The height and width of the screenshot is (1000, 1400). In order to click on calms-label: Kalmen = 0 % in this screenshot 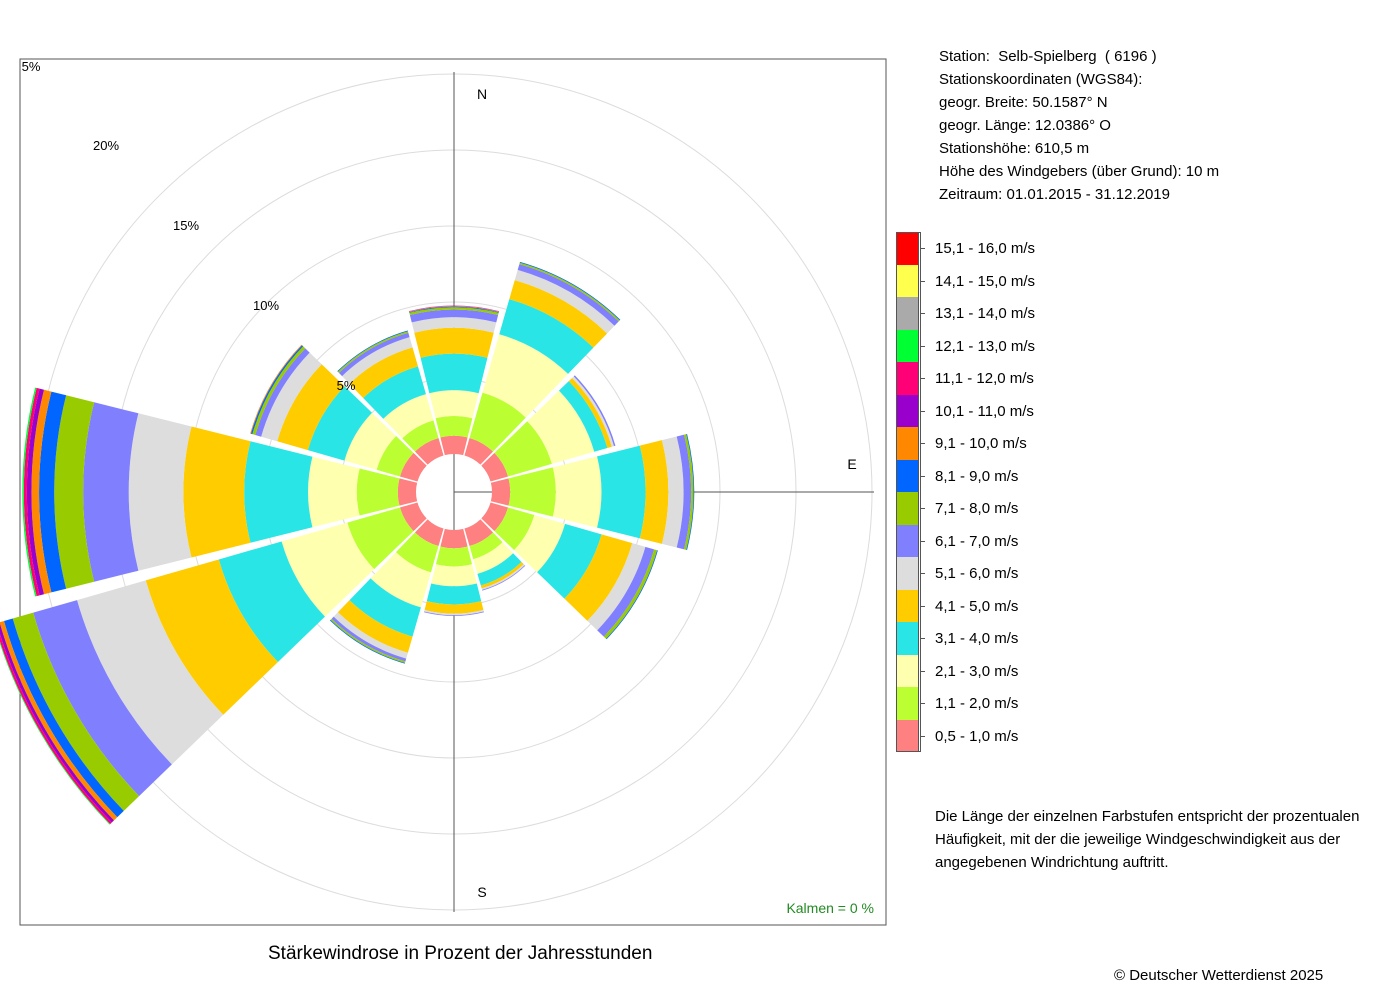, I will do `click(830, 908)`.